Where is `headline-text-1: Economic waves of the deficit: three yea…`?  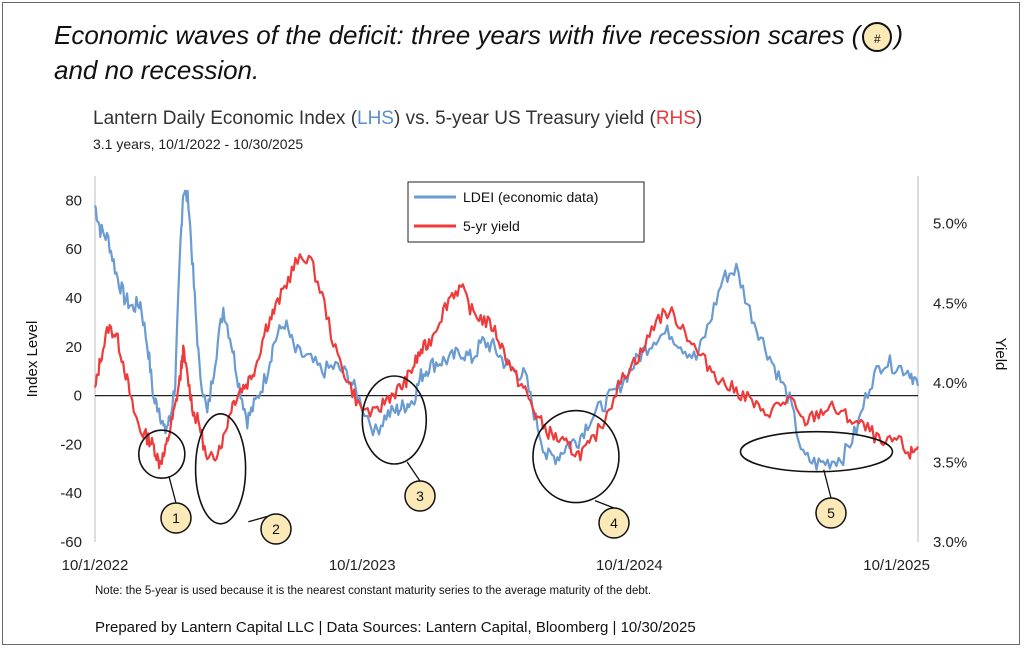
headline-text-1: Economic waves of the deficit: three yea… is located at coordinates (457, 35).